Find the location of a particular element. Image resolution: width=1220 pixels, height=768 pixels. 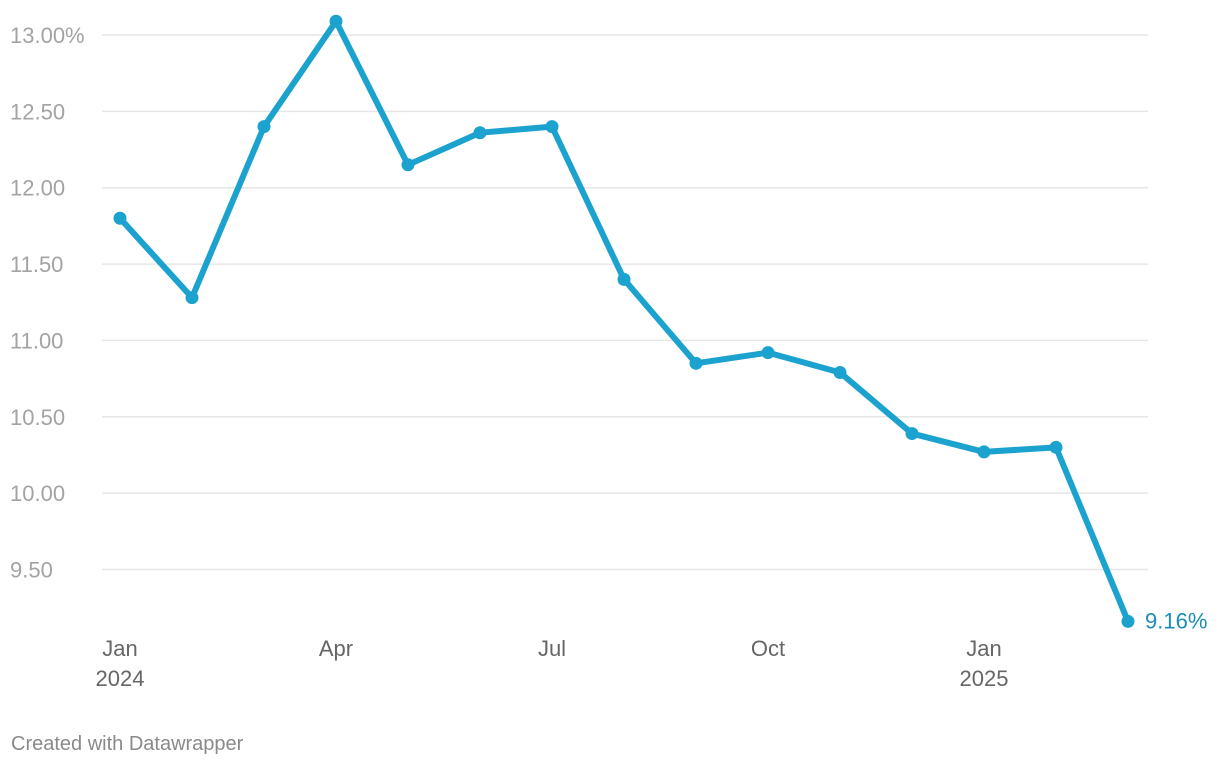

y-tick-label: 9.50 is located at coordinates (31, 570).